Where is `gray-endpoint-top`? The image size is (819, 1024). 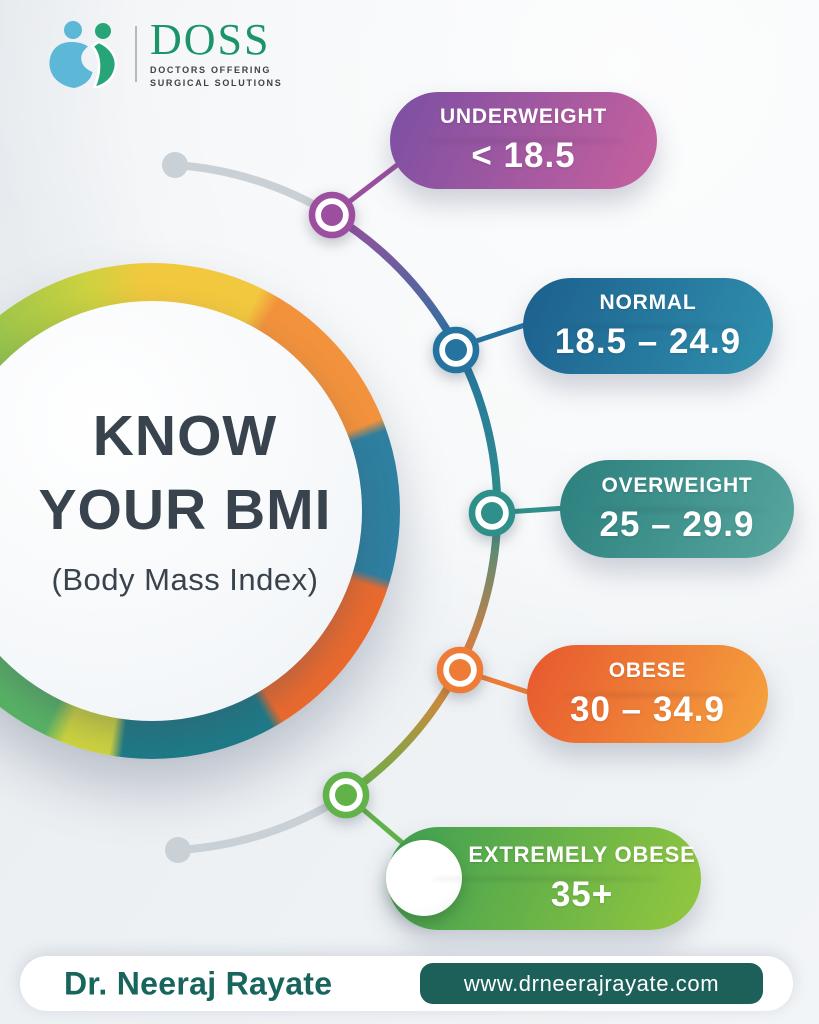 gray-endpoint-top is located at coordinates (175, 165).